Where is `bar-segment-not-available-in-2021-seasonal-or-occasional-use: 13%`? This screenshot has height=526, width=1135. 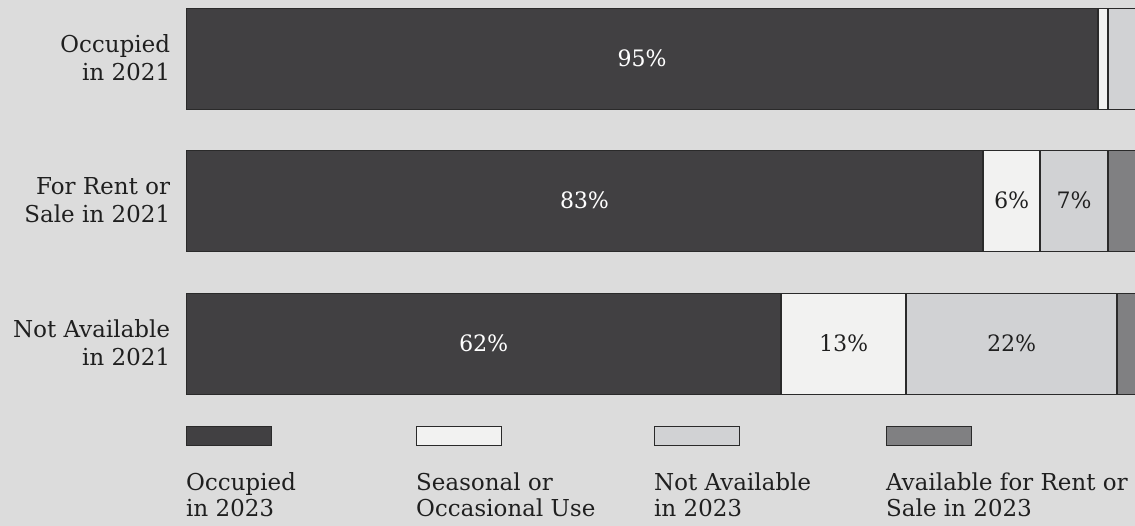 bar-segment-not-available-in-2021-seasonal-or-occasional-use: 13% is located at coordinates (843, 344).